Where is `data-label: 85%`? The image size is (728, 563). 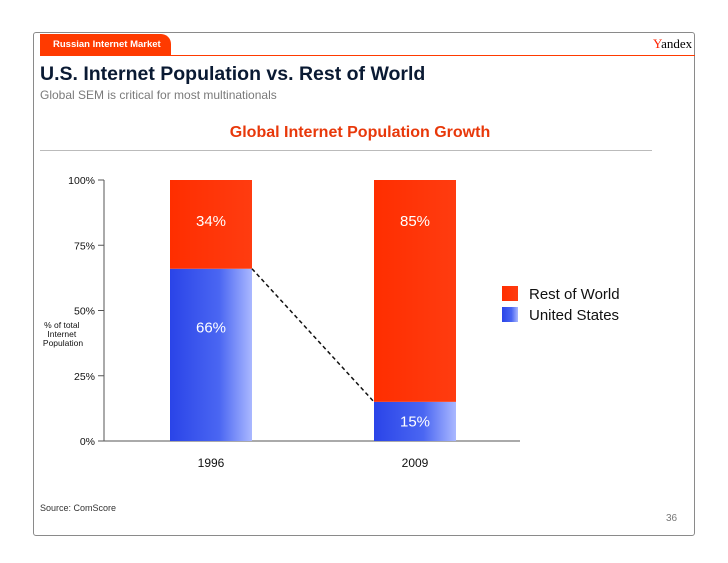
data-label: 85% is located at coordinates (415, 221).